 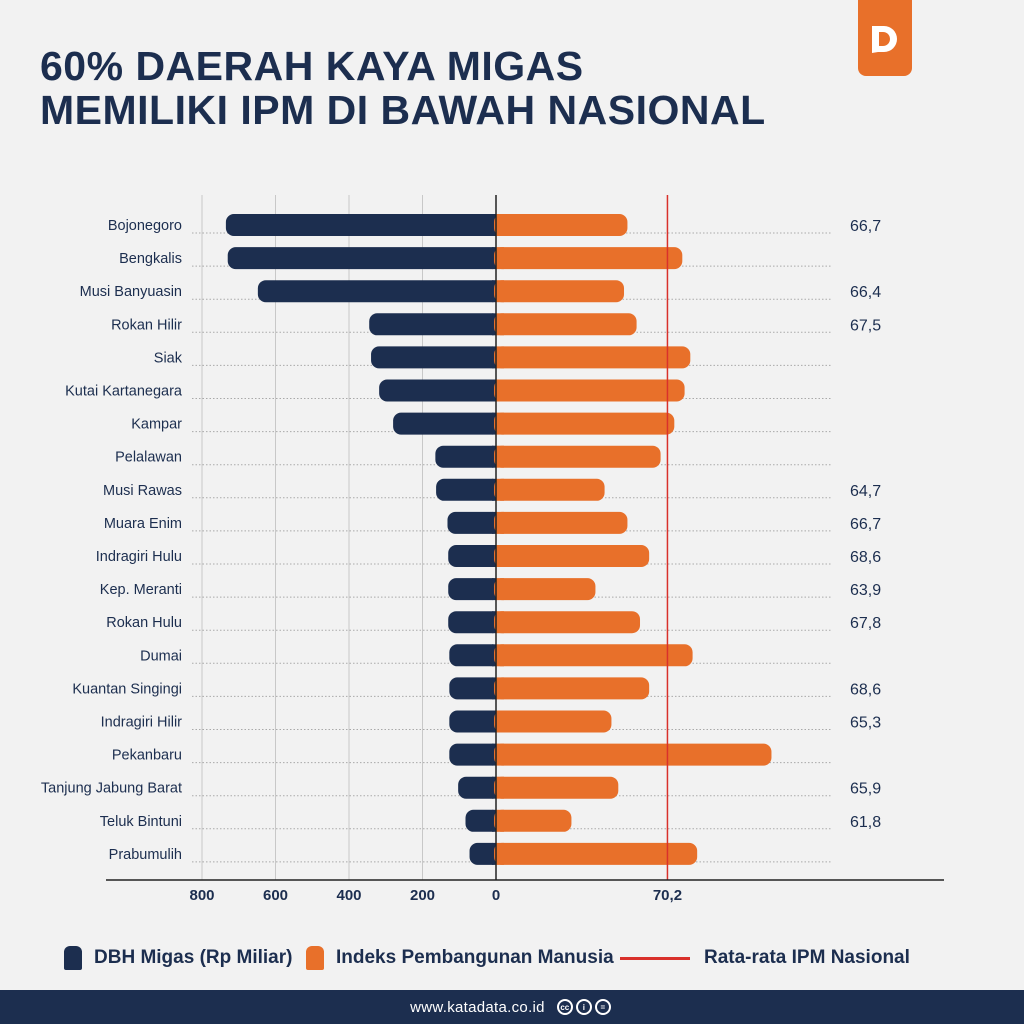 What do you see at coordinates (146, 325) in the screenshot?
I see `category-label: Rokan Hilir` at bounding box center [146, 325].